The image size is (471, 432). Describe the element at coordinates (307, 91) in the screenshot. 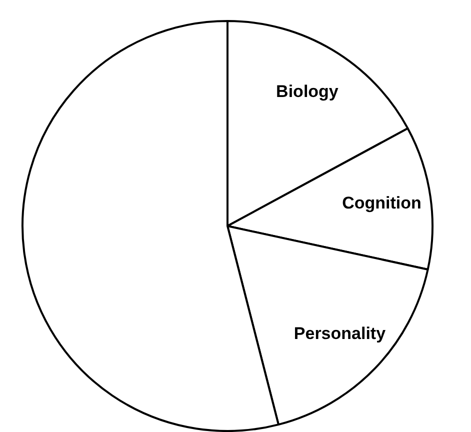

I see `slice-label: Biology` at that location.